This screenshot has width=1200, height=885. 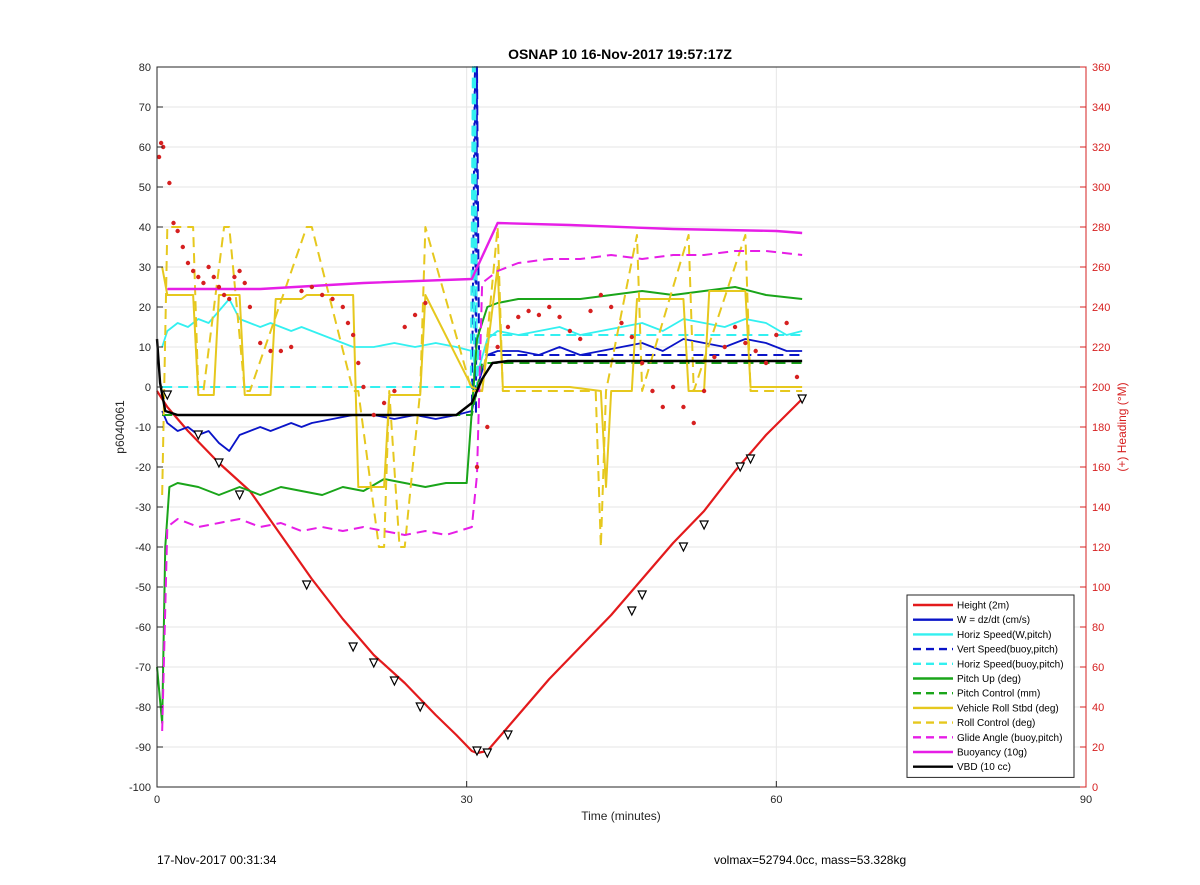 What do you see at coordinates (992, 753) in the screenshot?
I see `legend-entry: Buoyancy (10g)` at bounding box center [992, 753].